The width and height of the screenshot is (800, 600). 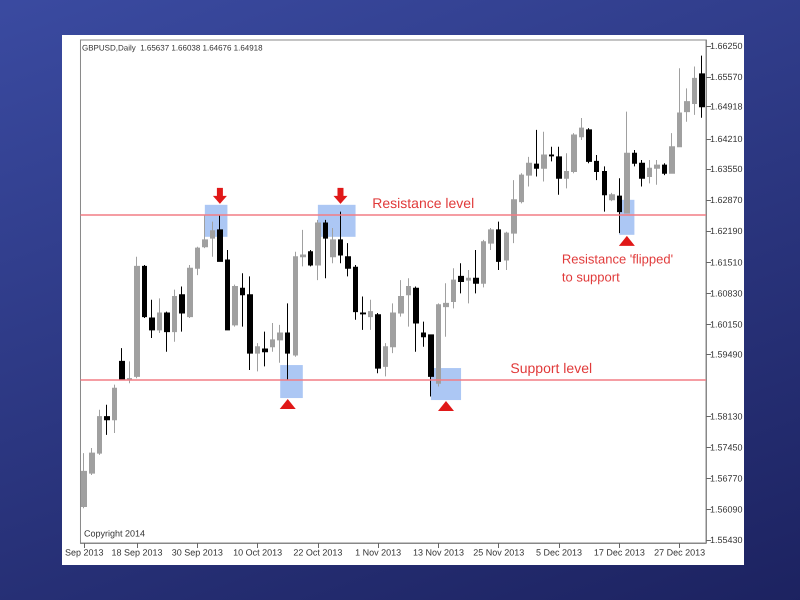 What do you see at coordinates (726, 417) in the screenshot?
I see `y-tick-label: 1.58130` at bounding box center [726, 417].